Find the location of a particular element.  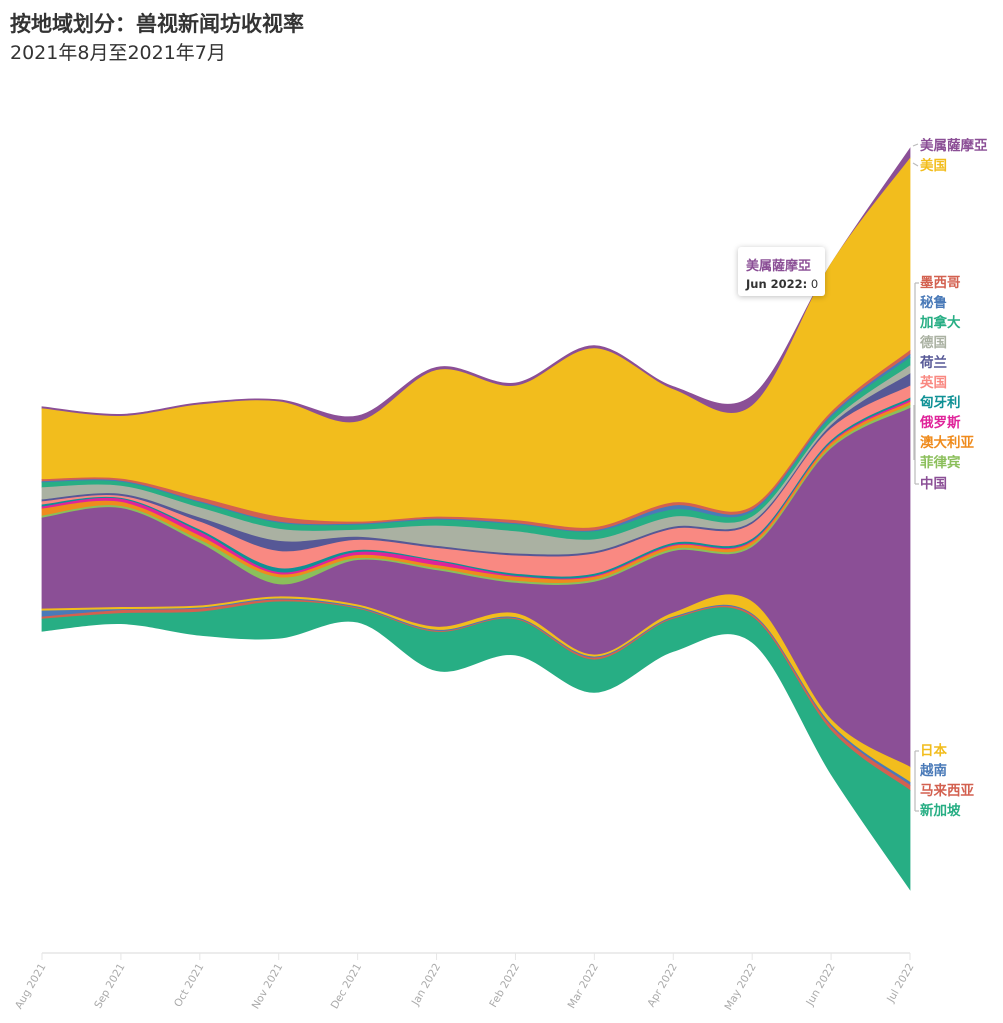

series-label: 中国 is located at coordinates (933, 483).